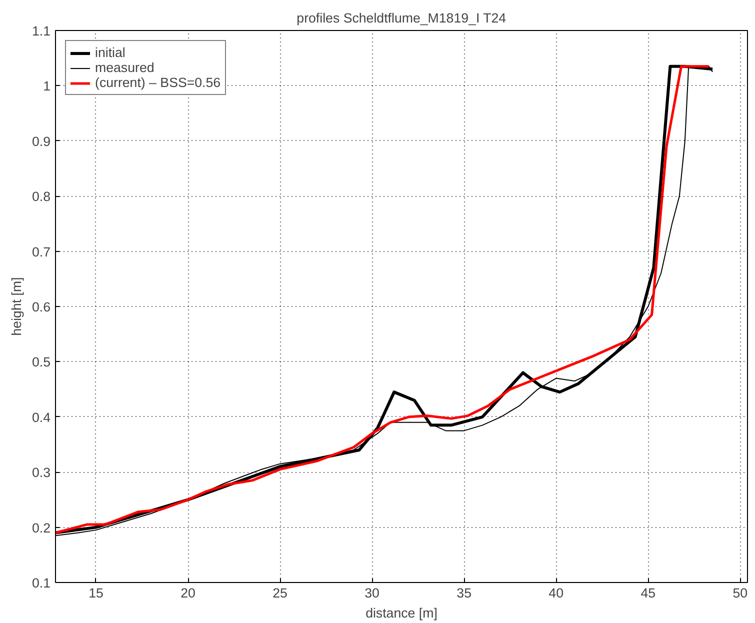 The height and width of the screenshot is (623, 755). What do you see at coordinates (124, 67) in the screenshot?
I see `legend-label: measured` at bounding box center [124, 67].